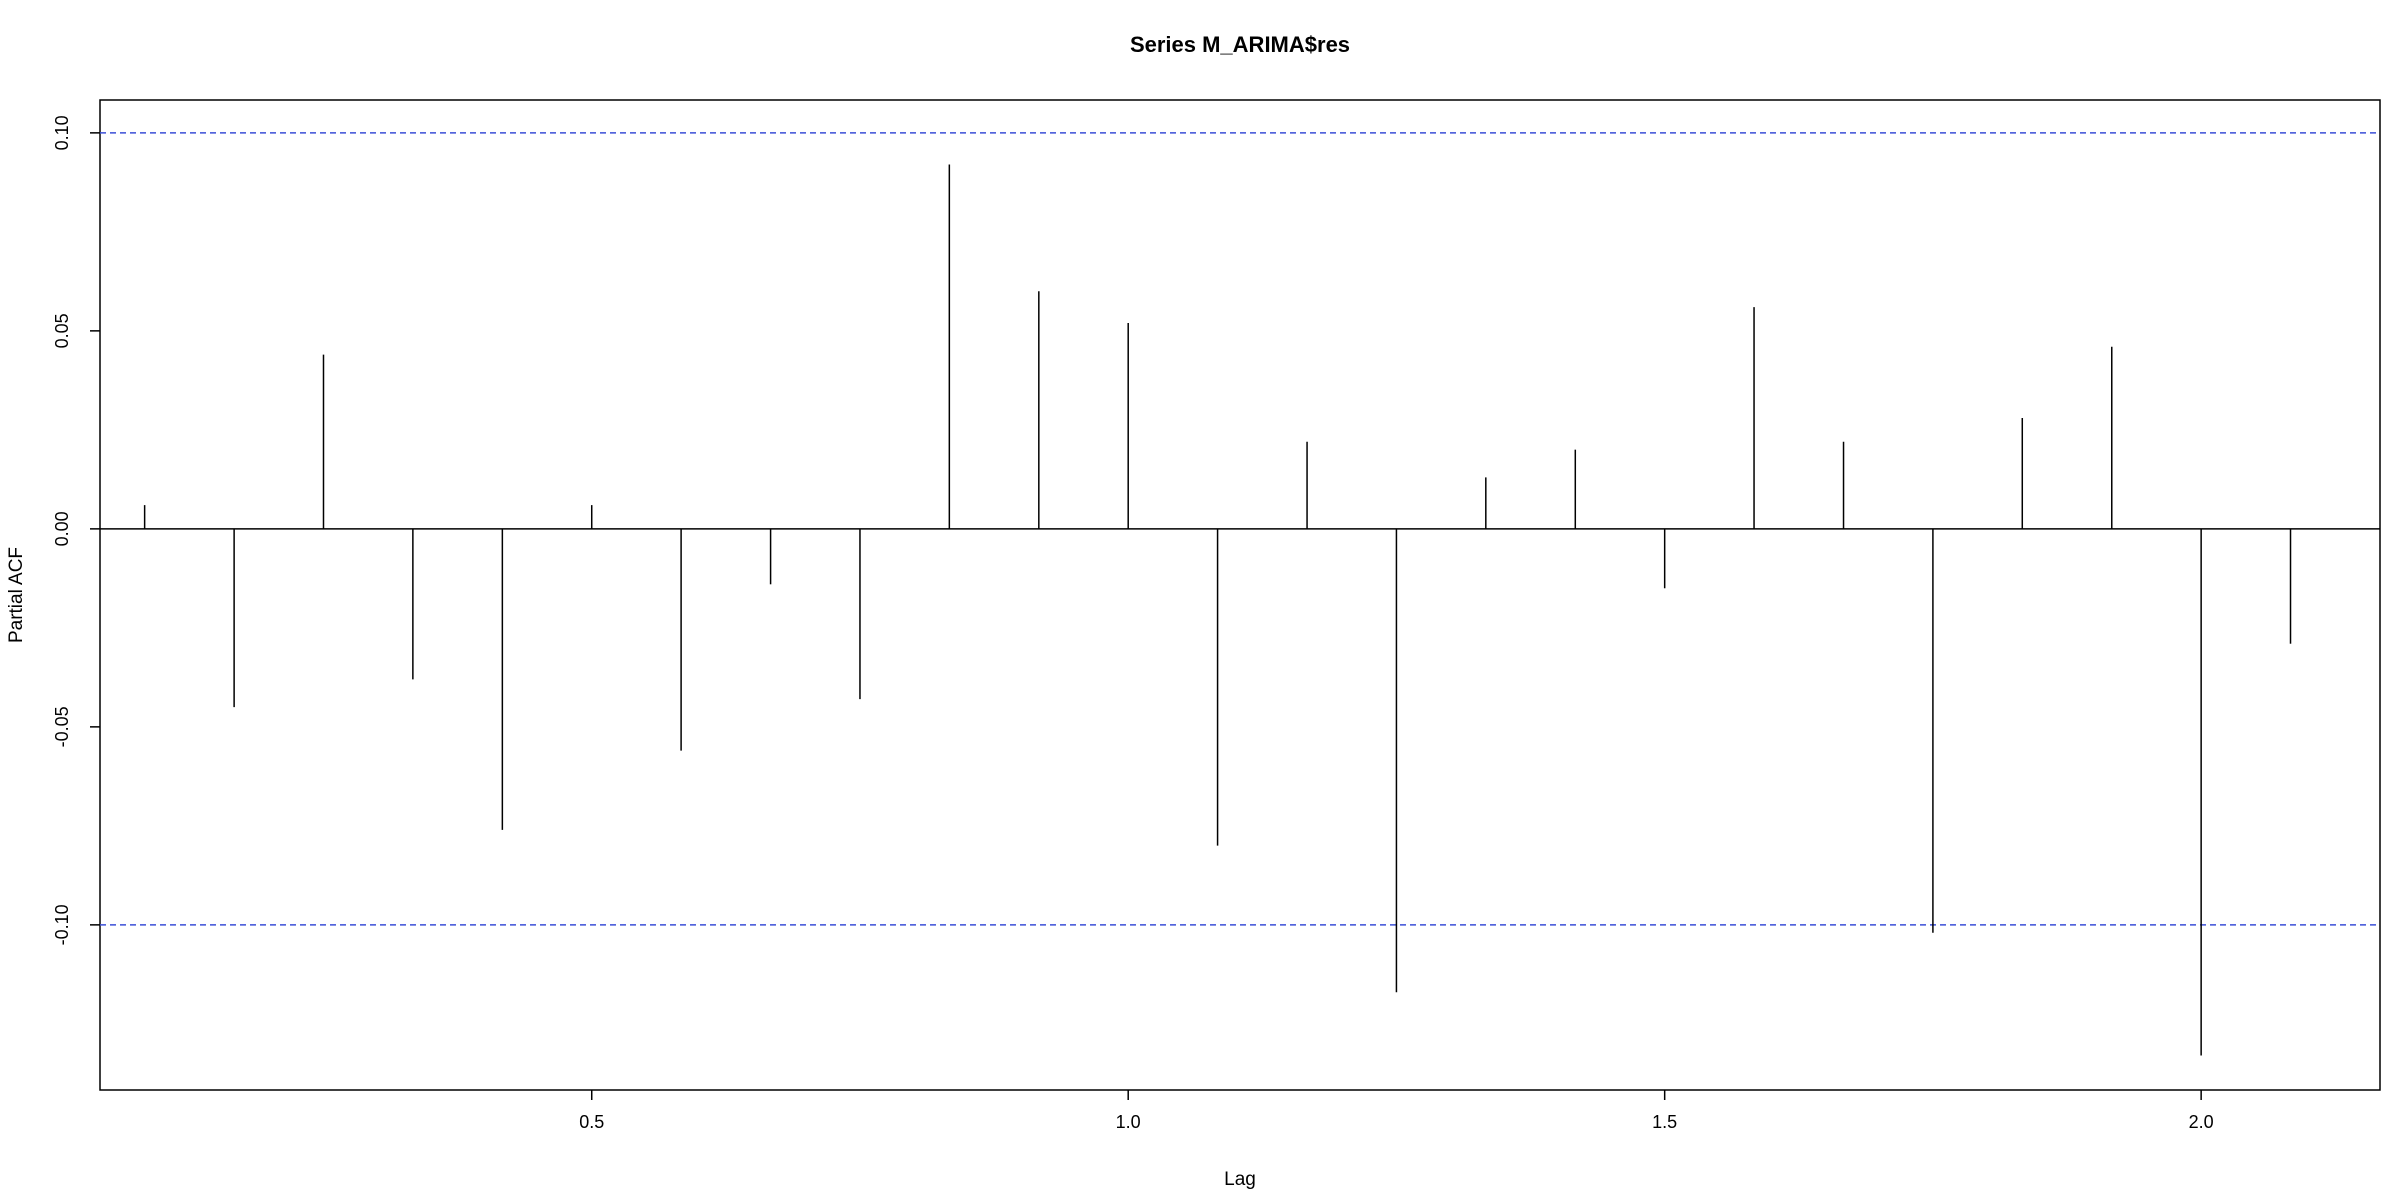 Image resolution: width=2400 pixels, height=1200 pixels. Describe the element at coordinates (62, 132) in the screenshot. I see `y-tick-label: 0.10` at that location.